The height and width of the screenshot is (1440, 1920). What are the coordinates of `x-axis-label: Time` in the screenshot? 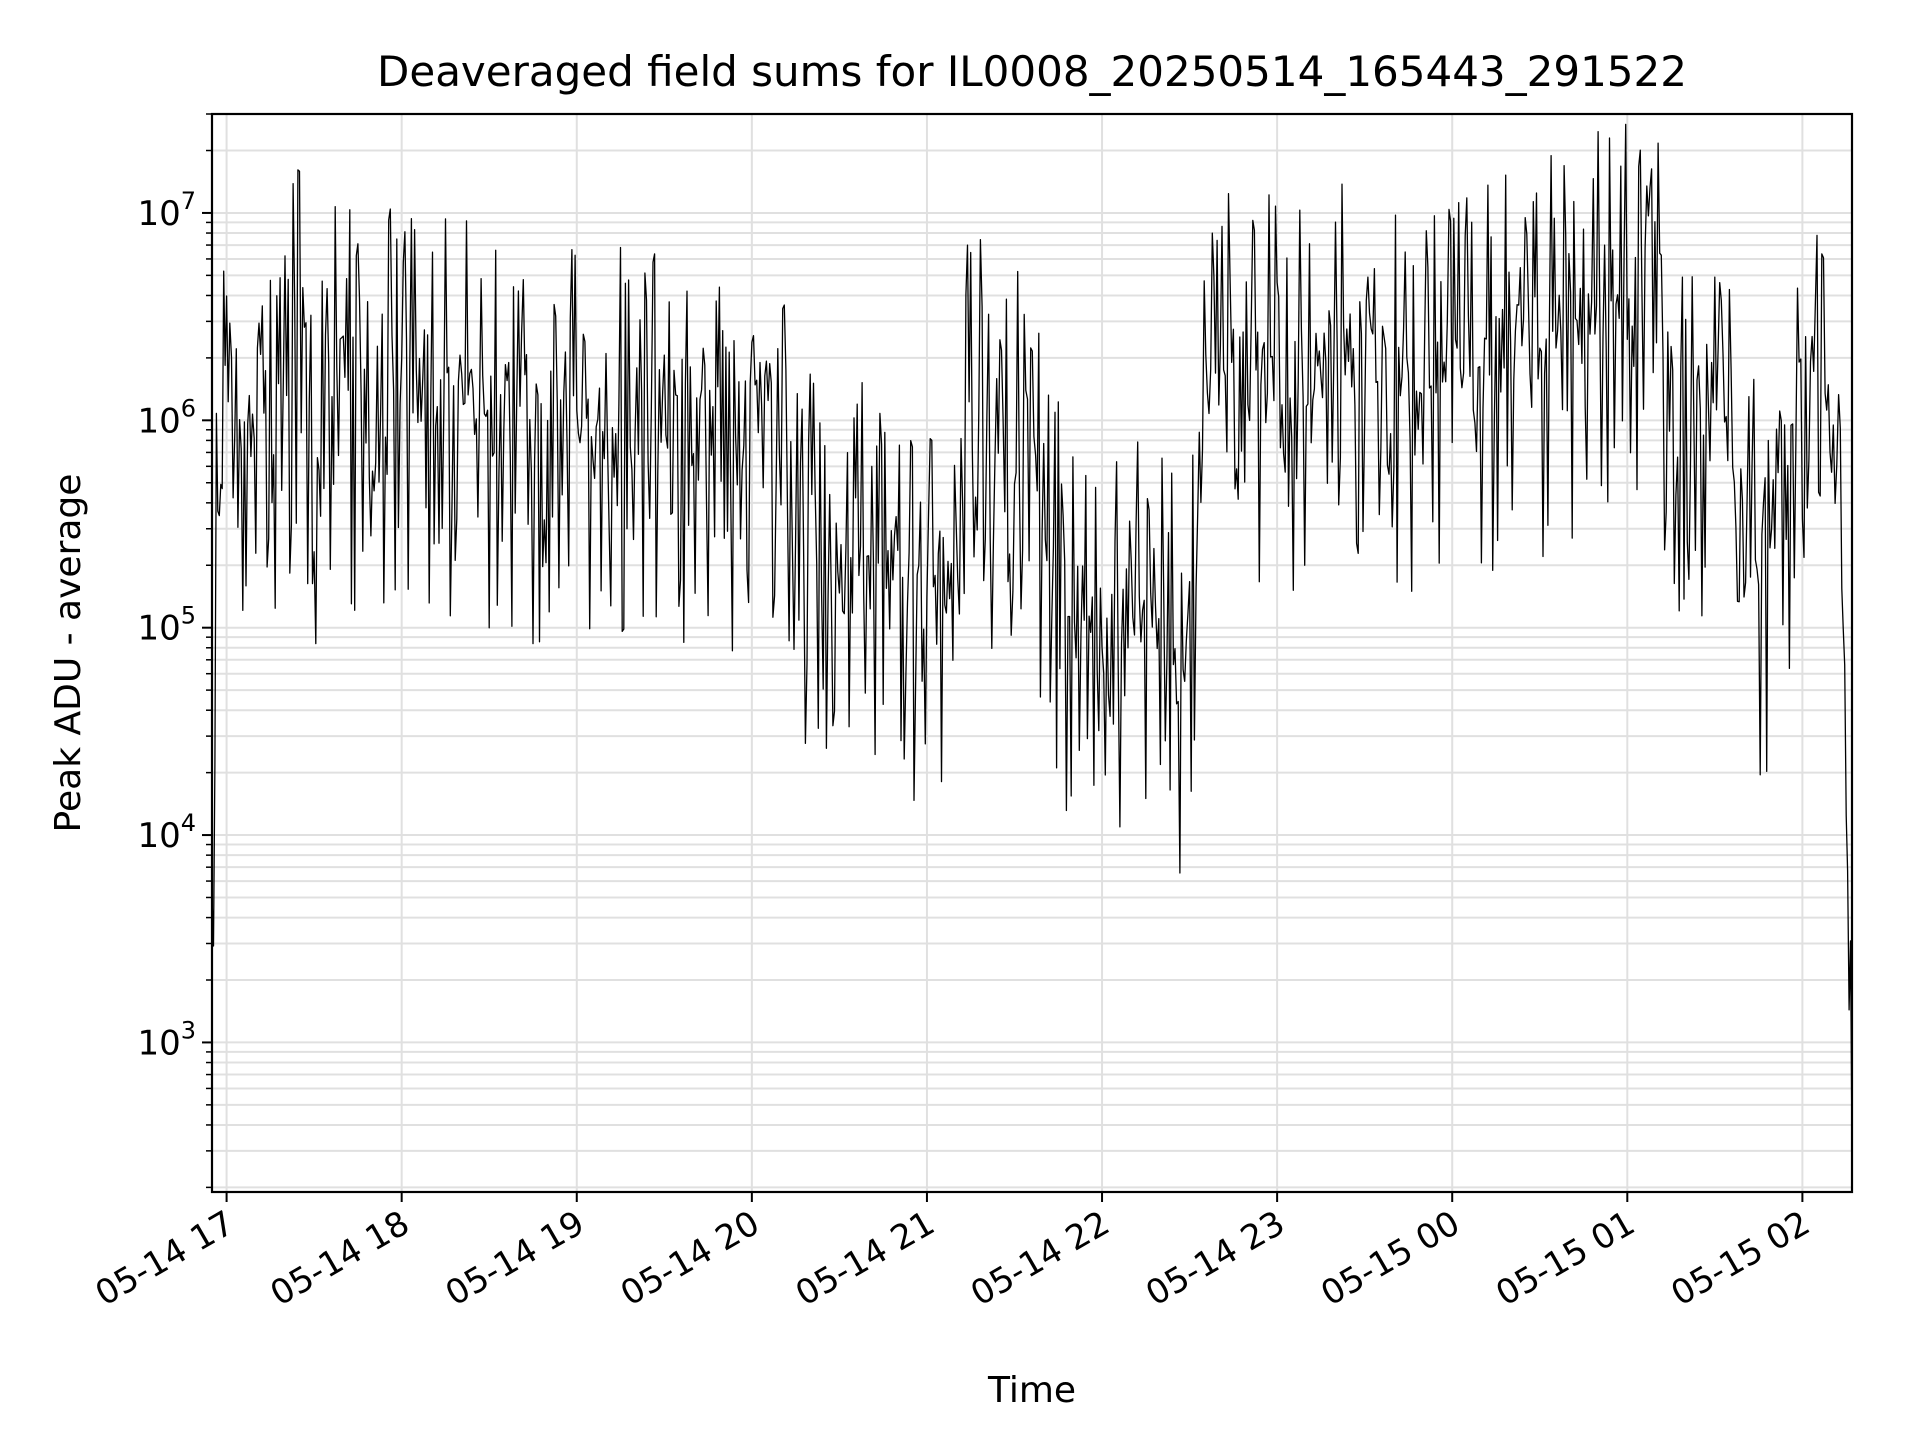 It's located at (1031, 1390).